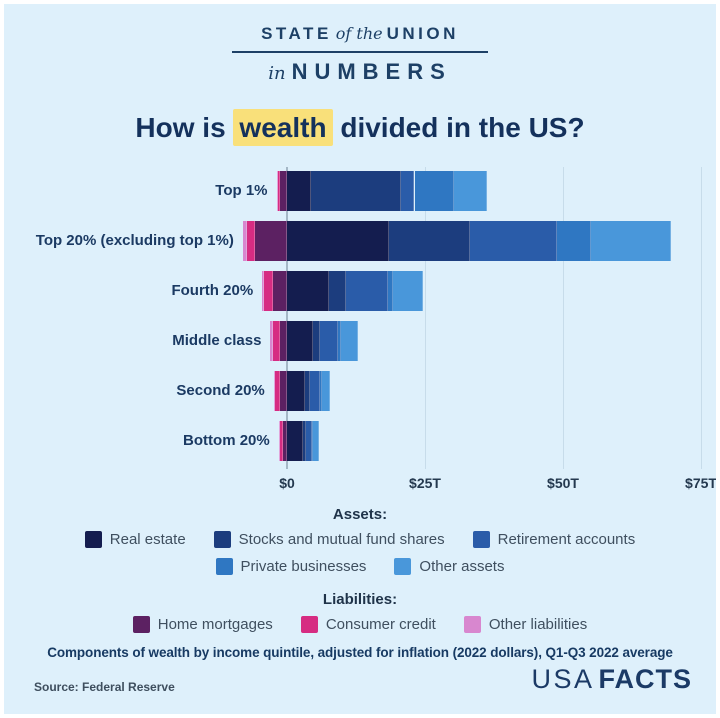  What do you see at coordinates (341, 539) in the screenshot?
I see `legend-label: Stocks and mutual fund shares` at bounding box center [341, 539].